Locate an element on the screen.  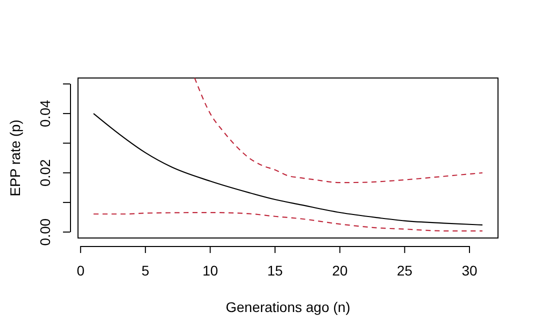
x-tick-label: 25 is located at coordinates (404, 270).